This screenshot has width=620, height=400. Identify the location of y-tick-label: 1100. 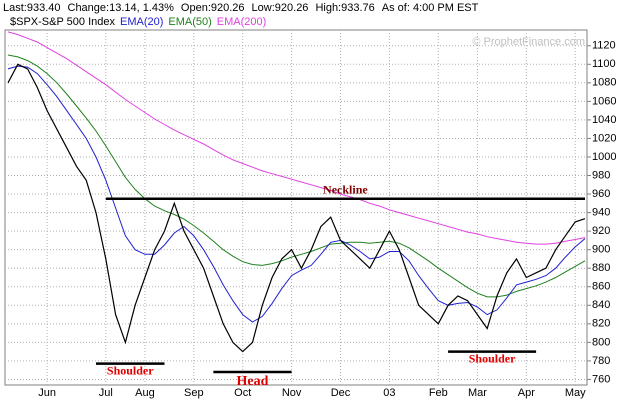
(604, 64).